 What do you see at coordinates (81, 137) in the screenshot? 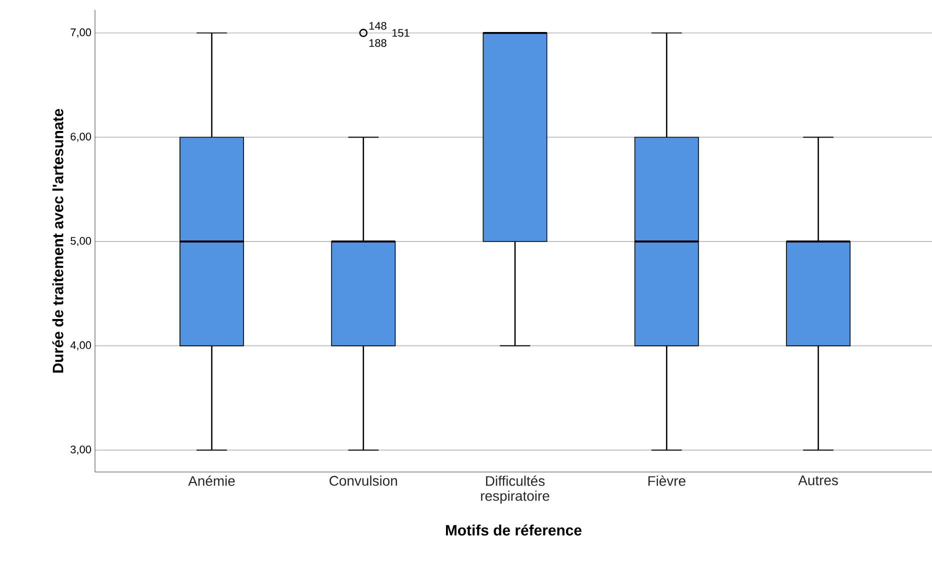
I see `y-tick-label: 6,00` at bounding box center [81, 137].